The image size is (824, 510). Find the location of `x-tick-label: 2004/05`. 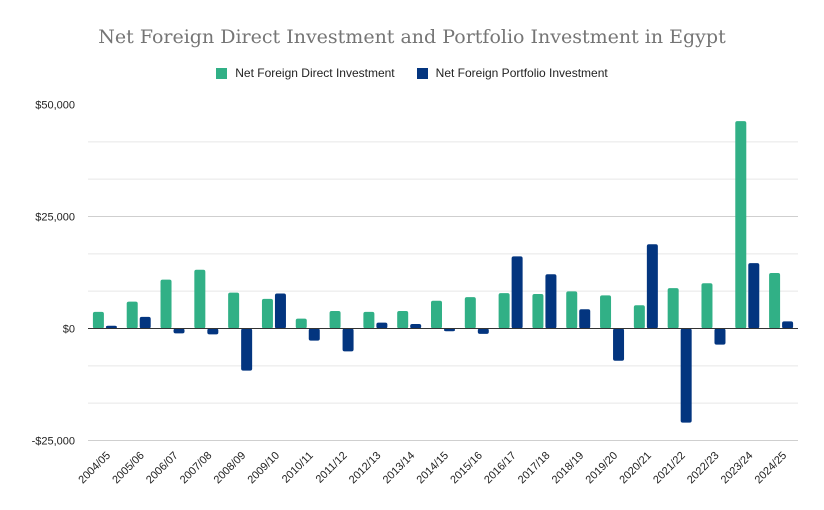

x-tick-label: 2004/05 is located at coordinates (94, 468).